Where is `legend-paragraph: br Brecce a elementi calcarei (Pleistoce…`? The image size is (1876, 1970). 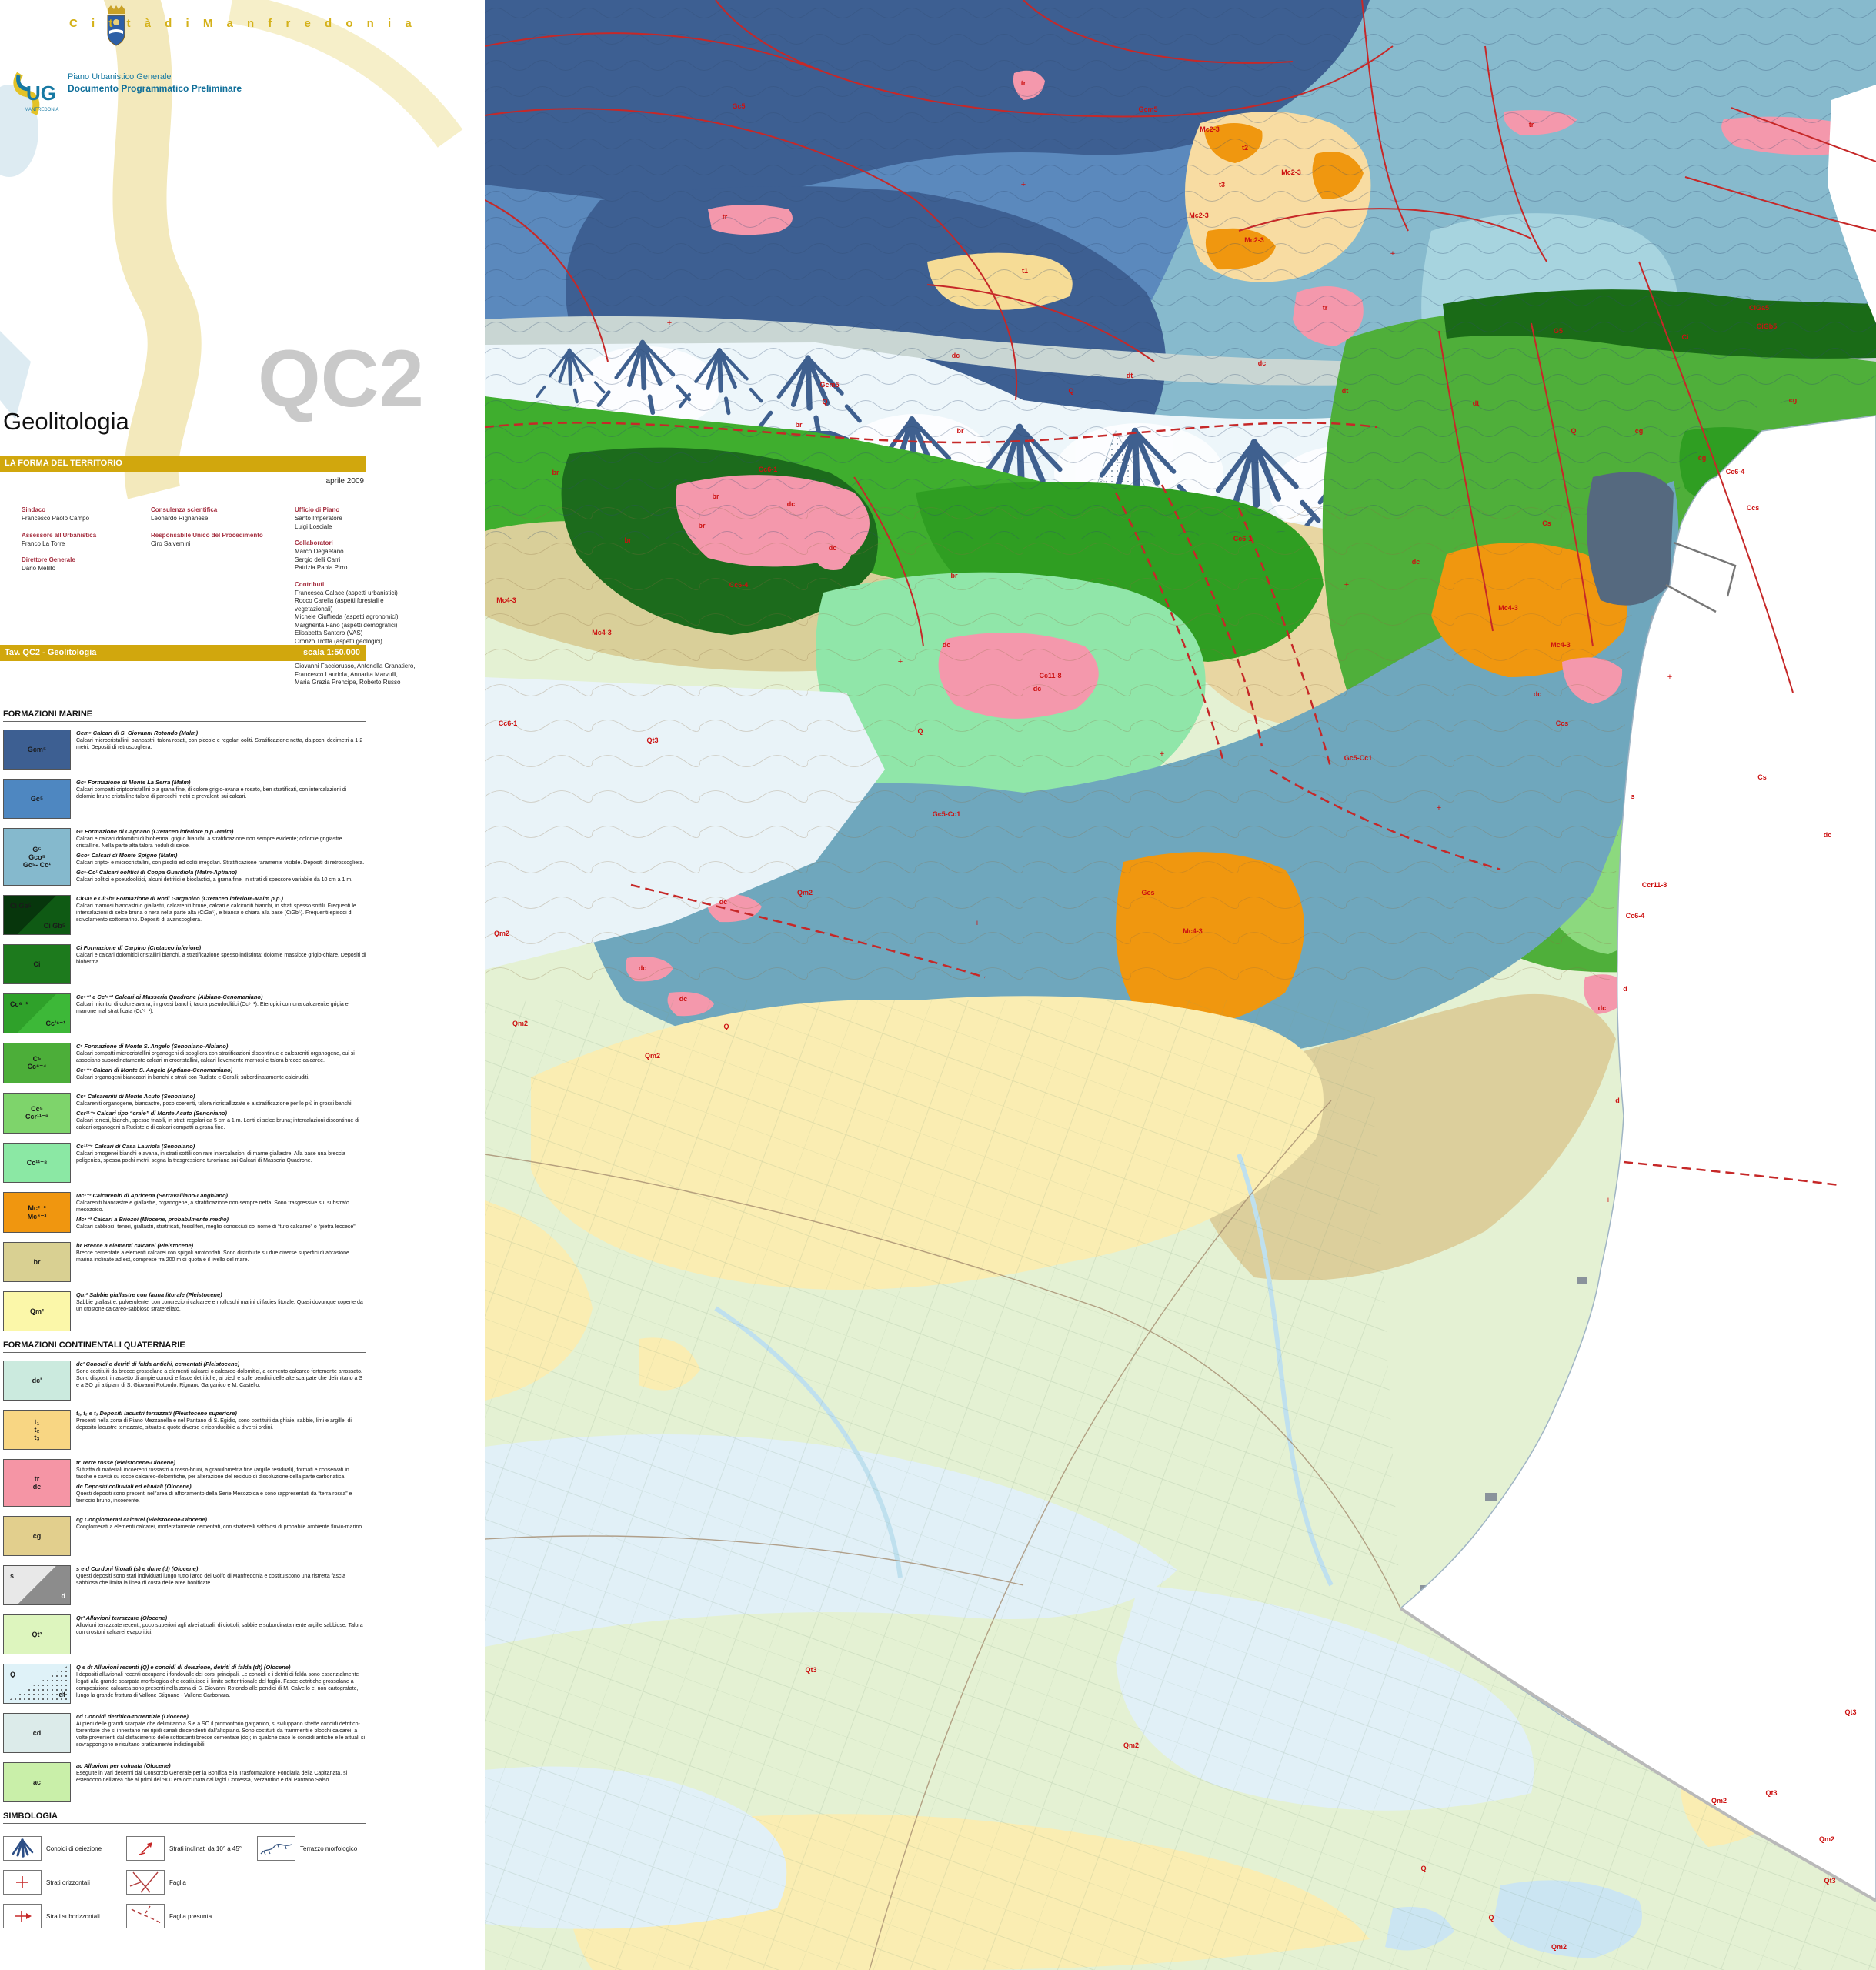 legend-paragraph: br Brecce a elementi calcarei (Pleistoce… is located at coordinates (213, 1252).